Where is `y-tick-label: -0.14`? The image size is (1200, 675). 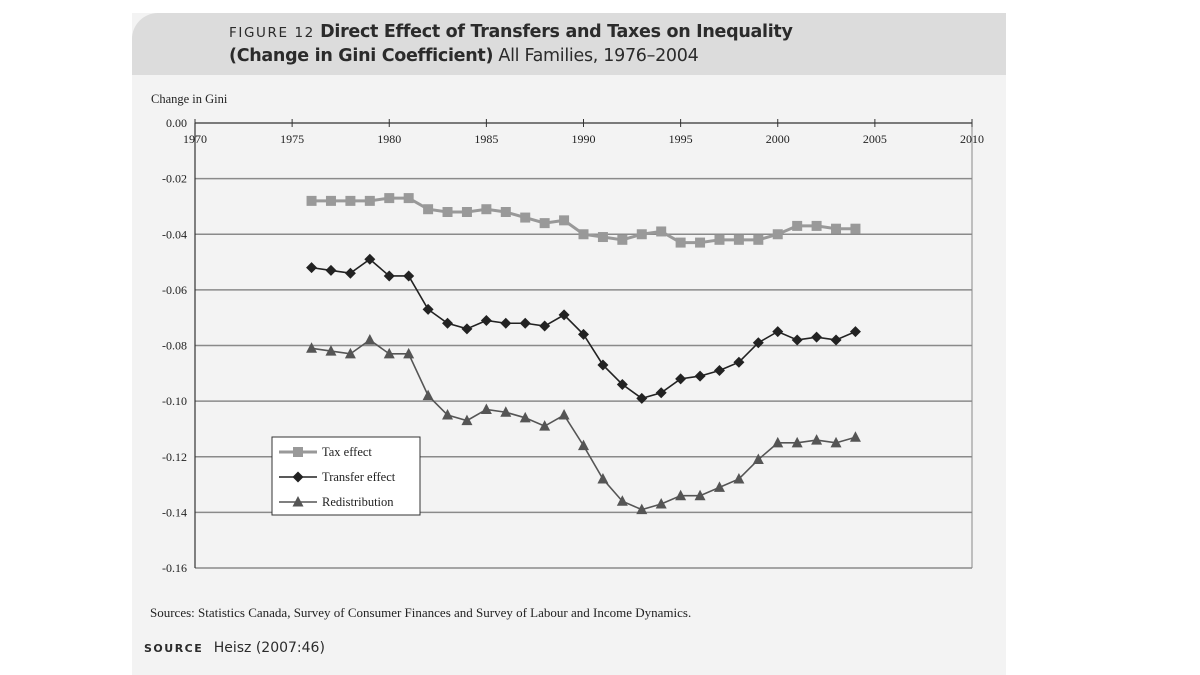
y-tick-label: -0.14 is located at coordinates (174, 512).